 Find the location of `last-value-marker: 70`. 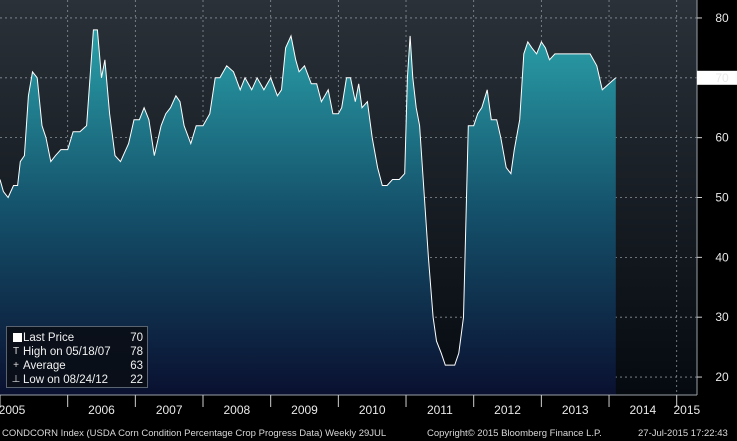

last-value-marker: 70 is located at coordinates (717, 77).